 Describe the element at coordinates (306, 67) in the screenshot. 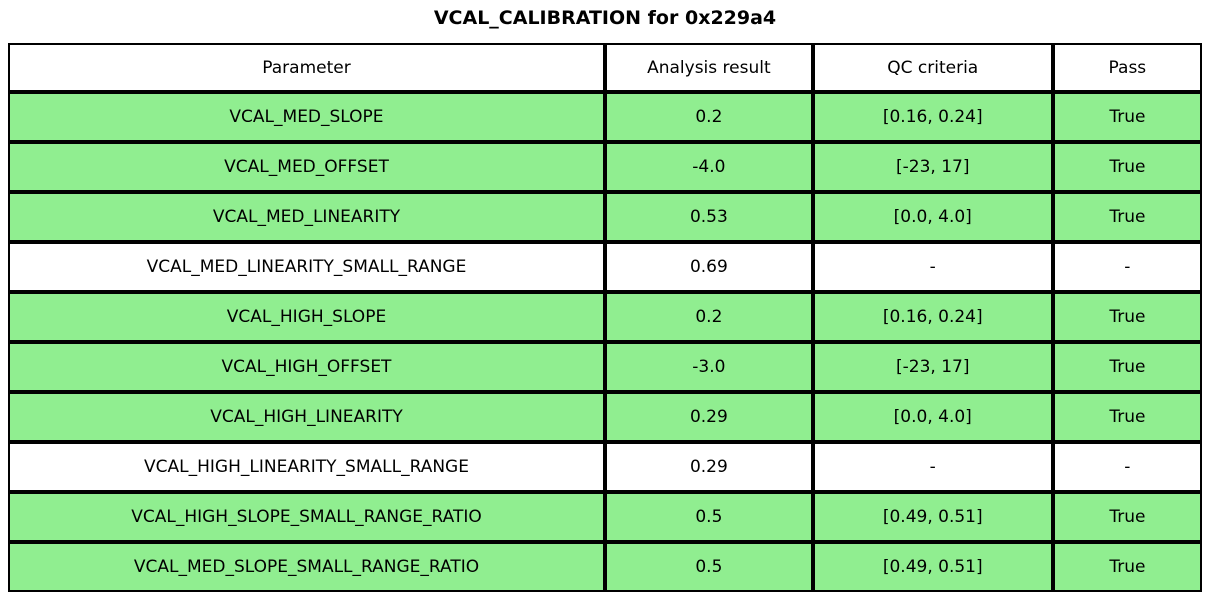

I see `column-header-parameter: Parameter` at that location.